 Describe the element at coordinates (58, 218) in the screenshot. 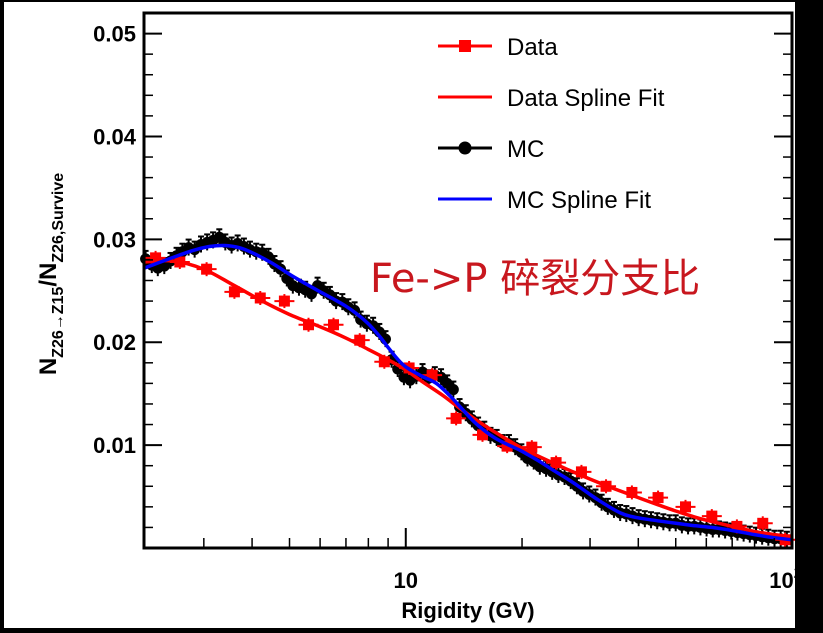

I see `y-axis-title-sub2: Z26,Survive` at that location.